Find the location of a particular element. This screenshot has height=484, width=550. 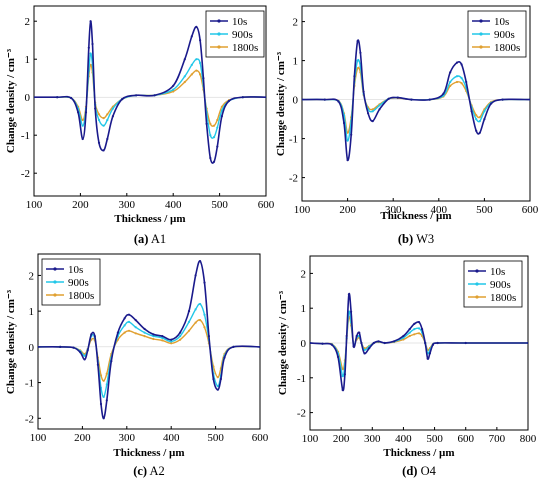

x-tick-label-a-5: 600 is located at coordinates (266, 205).